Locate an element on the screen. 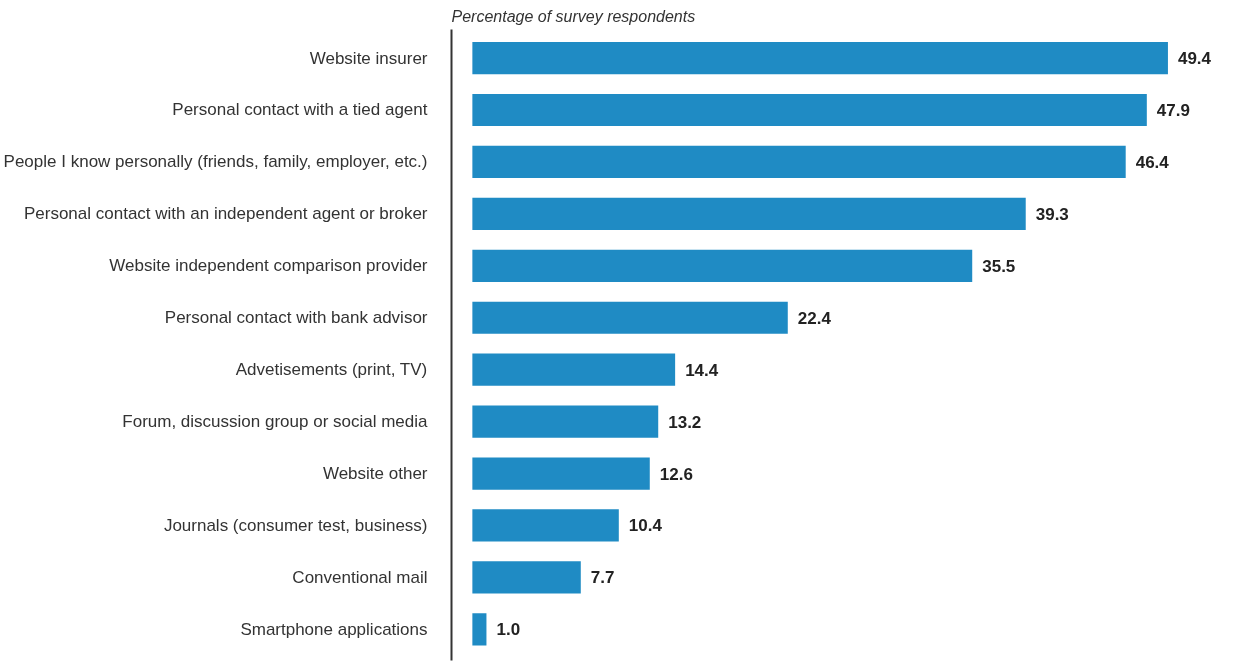 The image size is (1242, 671). data-label: 10.4 is located at coordinates (645, 526).